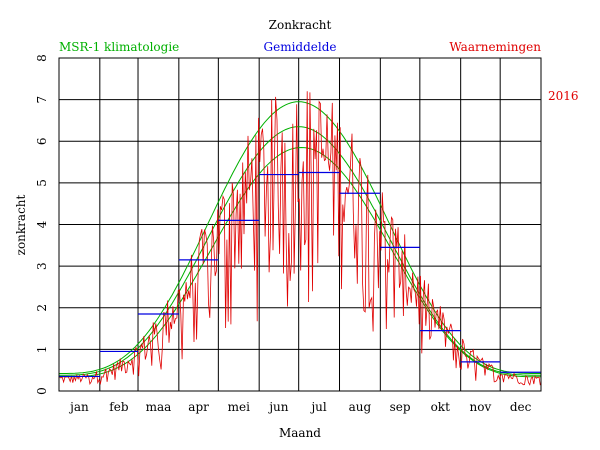 This screenshot has width=600, height=450. Describe the element at coordinates (42, 266) in the screenshot. I see `y-tick-label: 3` at that location.